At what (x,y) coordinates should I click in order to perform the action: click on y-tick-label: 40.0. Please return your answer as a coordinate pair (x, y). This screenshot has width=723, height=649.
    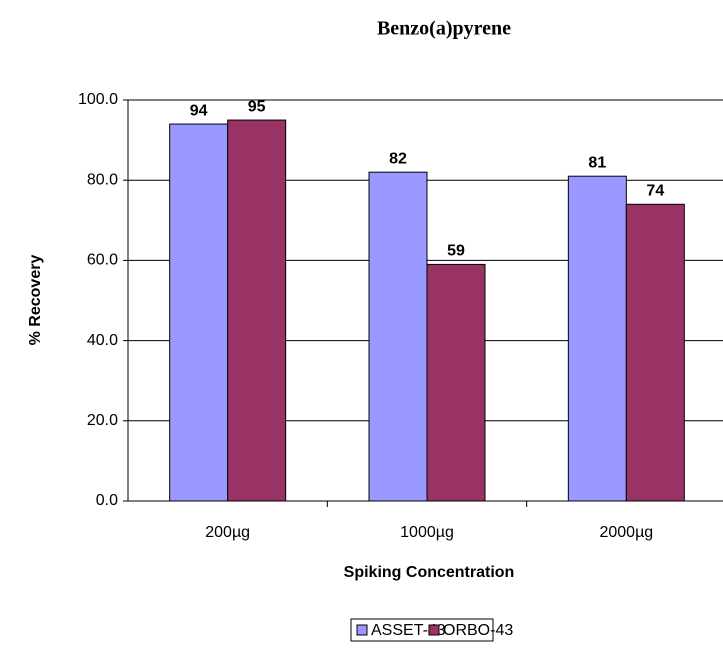
    Looking at the image, I should click on (102, 340).